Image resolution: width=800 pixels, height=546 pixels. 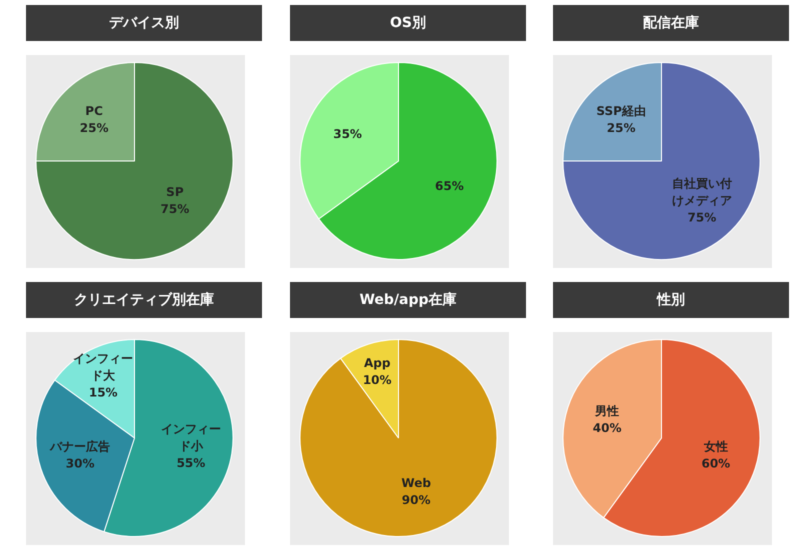 I want to click on slice-label: インフィード小, so click(x=190, y=438).